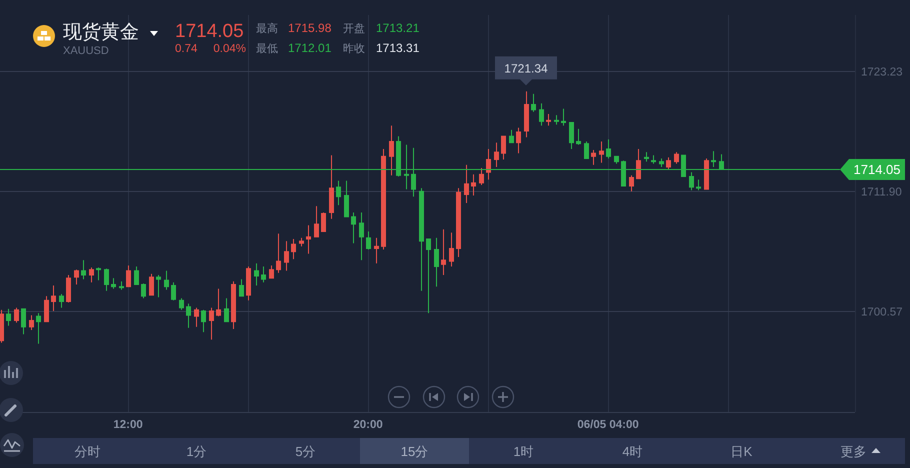 This screenshot has width=910, height=468. What do you see at coordinates (87, 451) in the screenshot?
I see `button-timeframe: 分时` at bounding box center [87, 451].